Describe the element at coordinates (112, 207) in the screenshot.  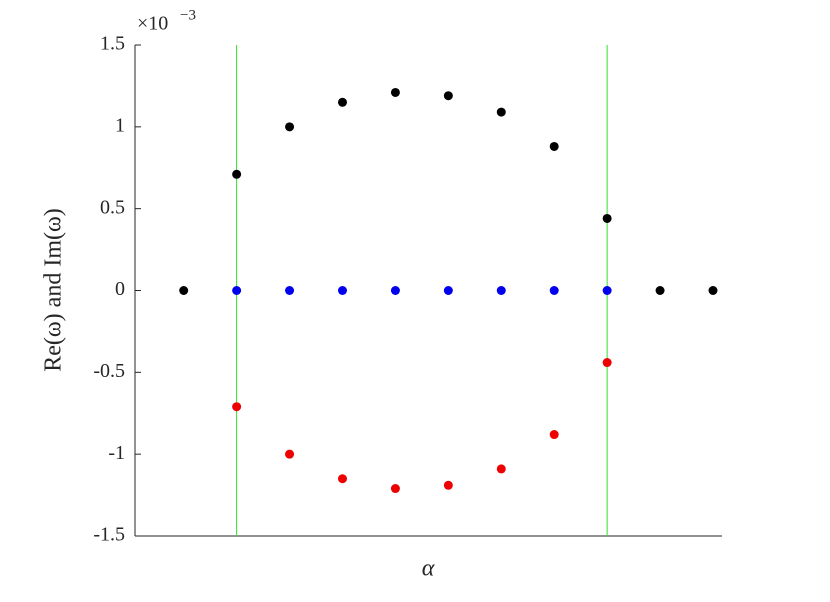
I see `y-tick-label: 0.5` at that location.